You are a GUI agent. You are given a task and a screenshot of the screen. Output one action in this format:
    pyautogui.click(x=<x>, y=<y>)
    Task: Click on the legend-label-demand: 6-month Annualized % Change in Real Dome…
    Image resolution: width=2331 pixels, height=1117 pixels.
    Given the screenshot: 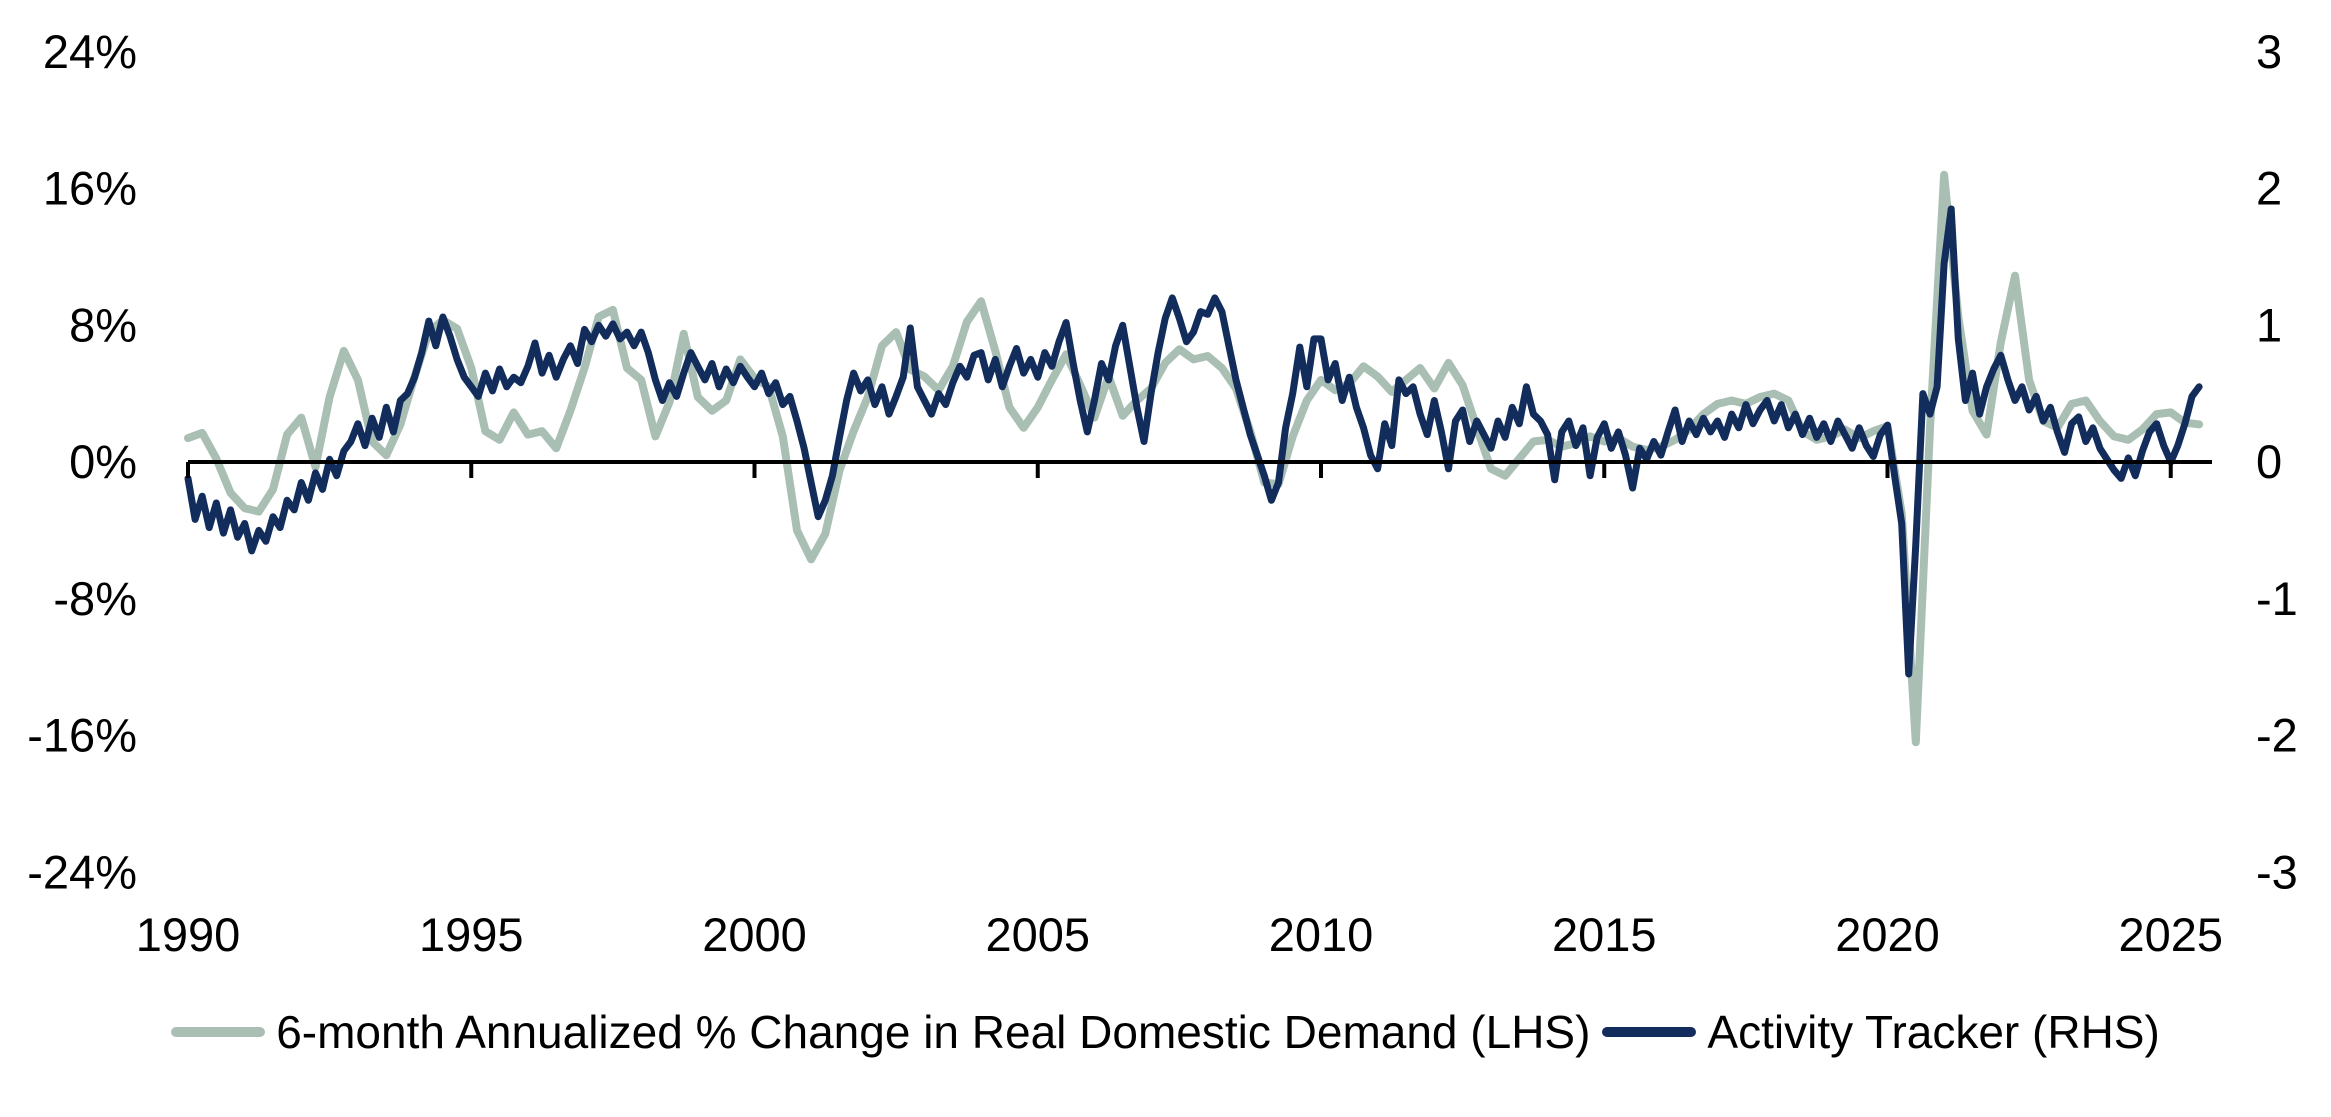 What is the action you would take?
    pyautogui.click(x=933, y=1032)
    